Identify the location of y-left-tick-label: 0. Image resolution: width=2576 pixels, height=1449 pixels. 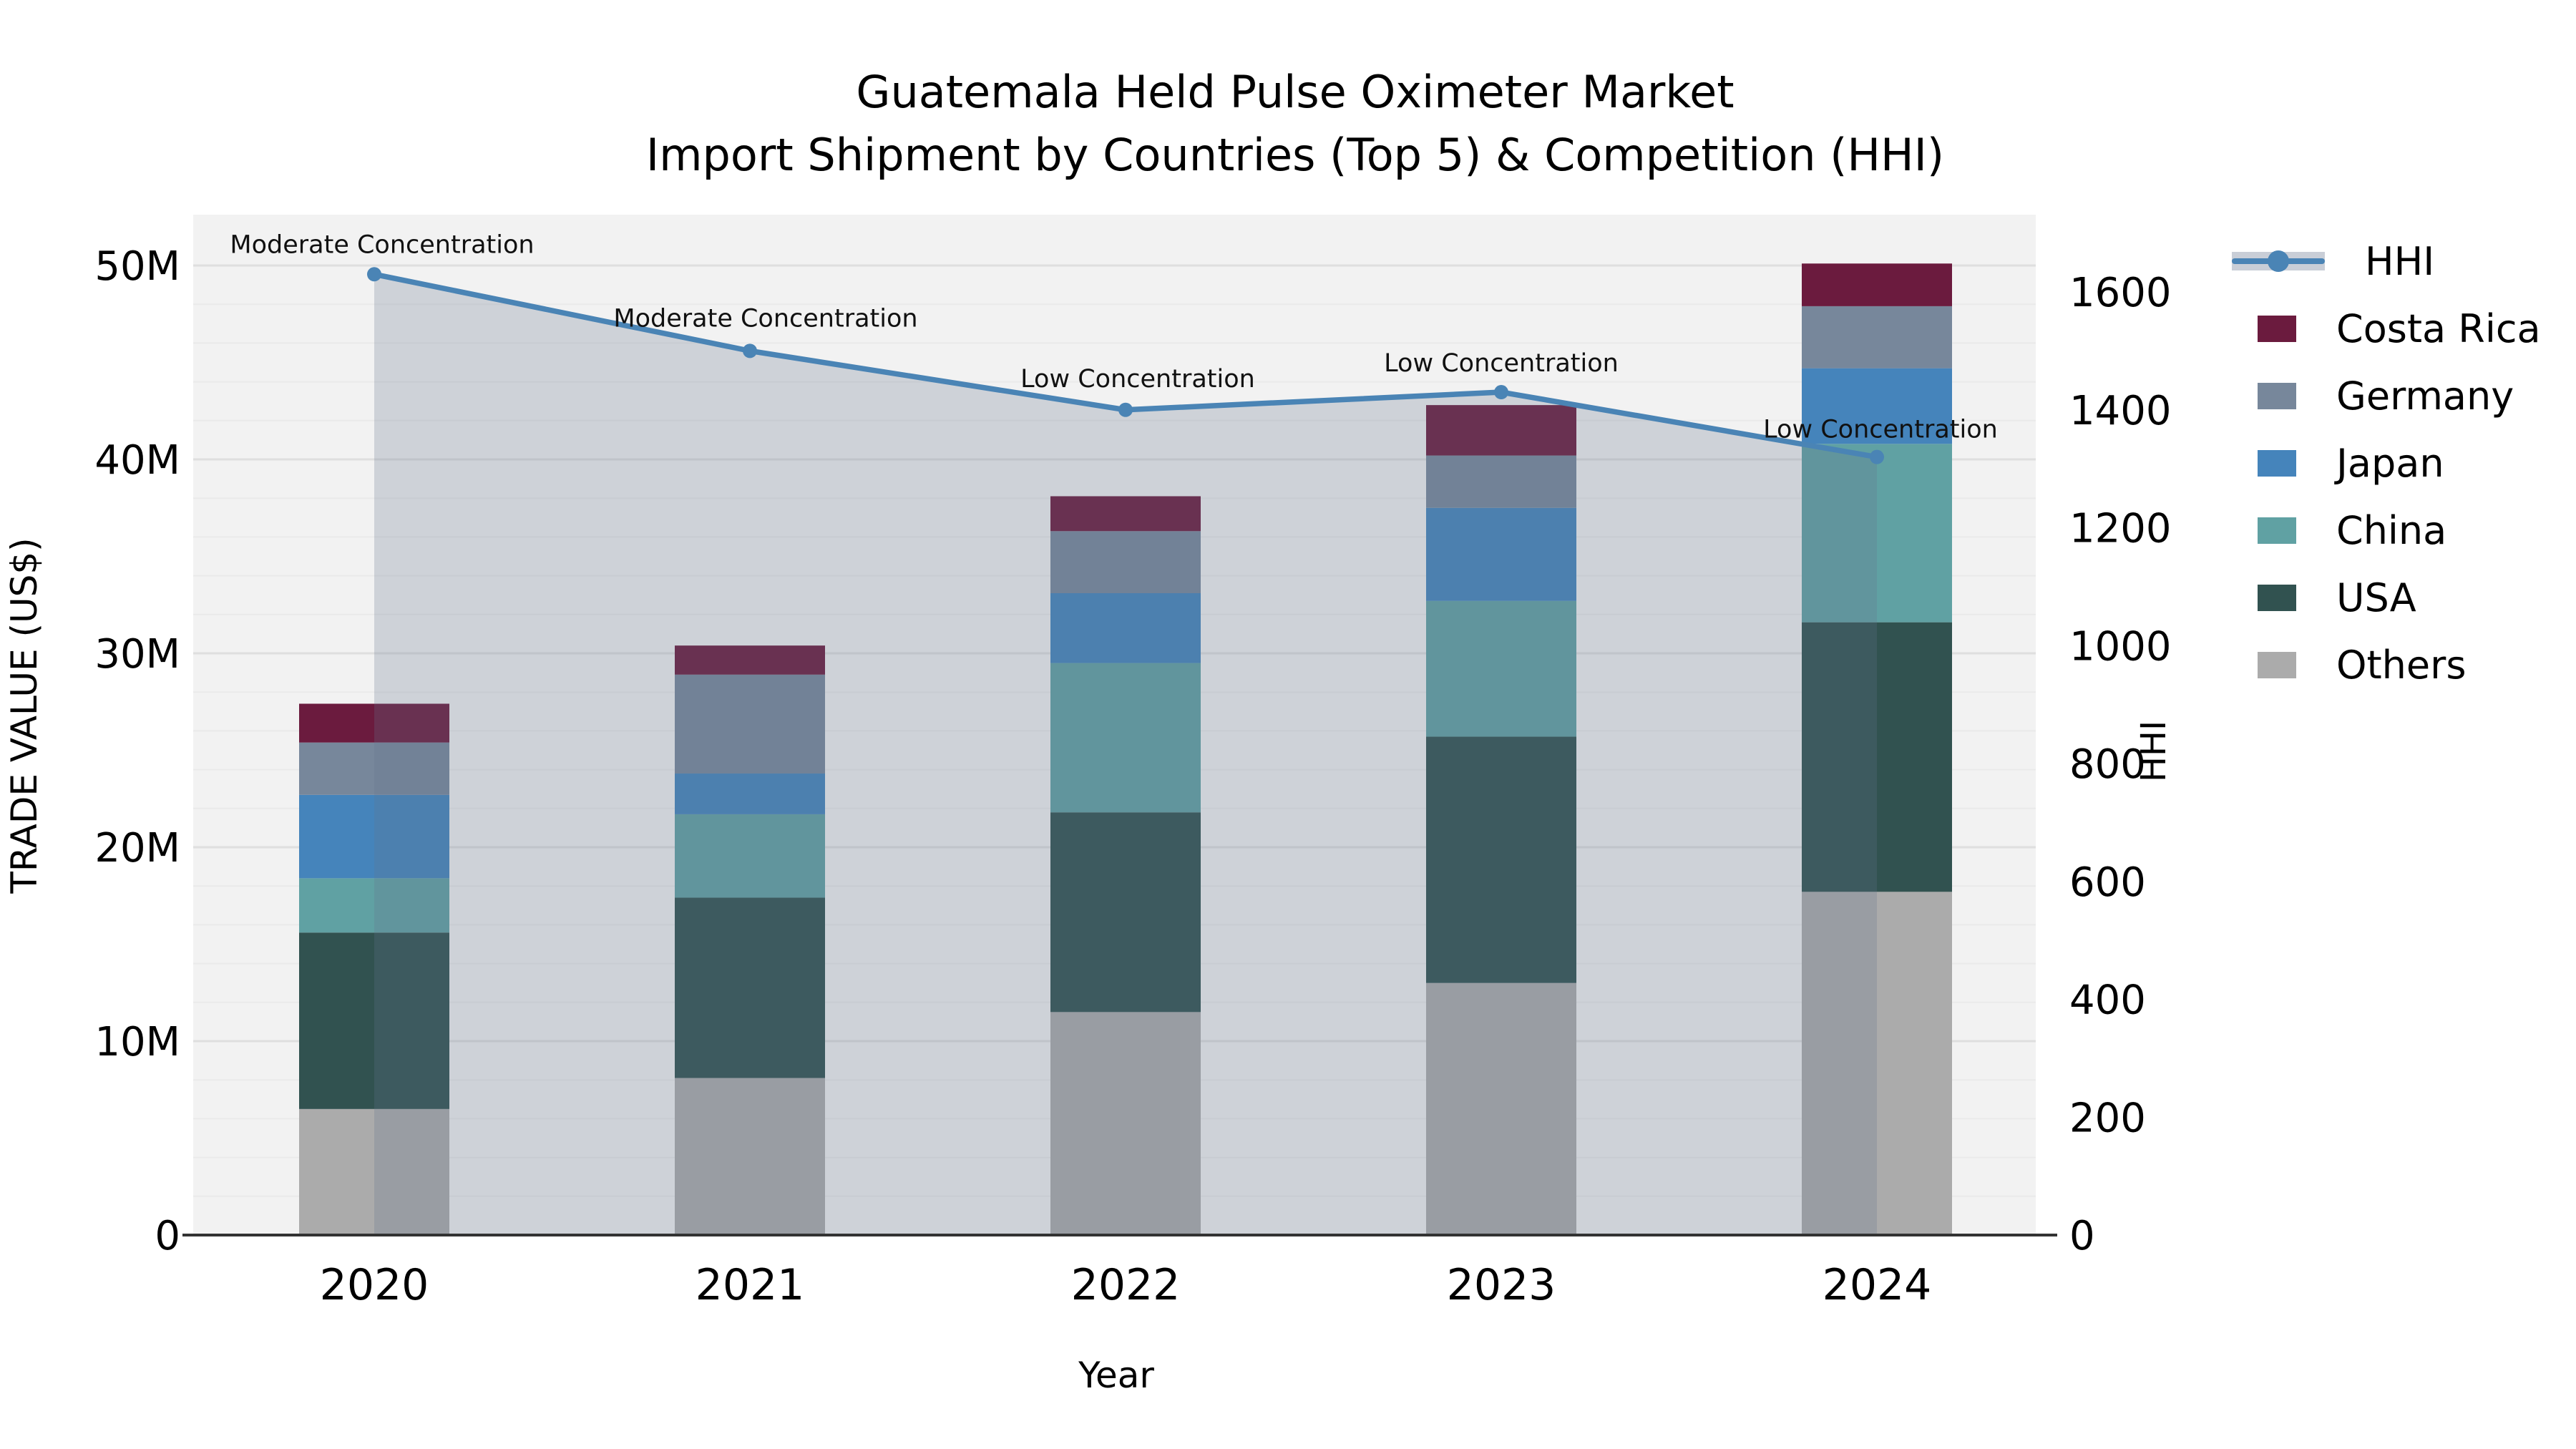
(167, 1236).